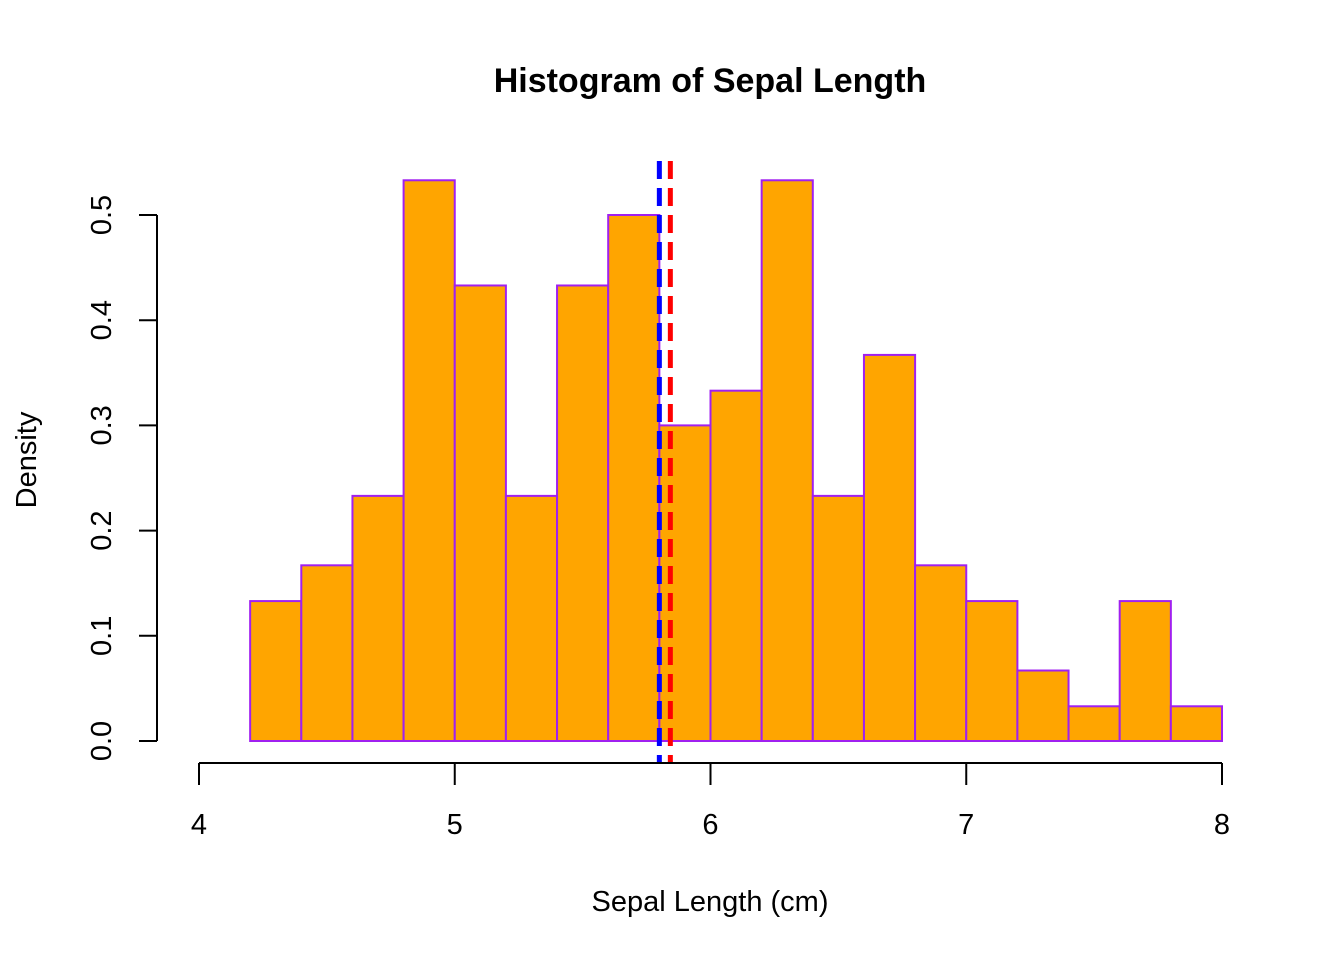 This screenshot has height=960, width=1344. Describe the element at coordinates (199, 825) in the screenshot. I see `x-tick-label: 4` at that location.